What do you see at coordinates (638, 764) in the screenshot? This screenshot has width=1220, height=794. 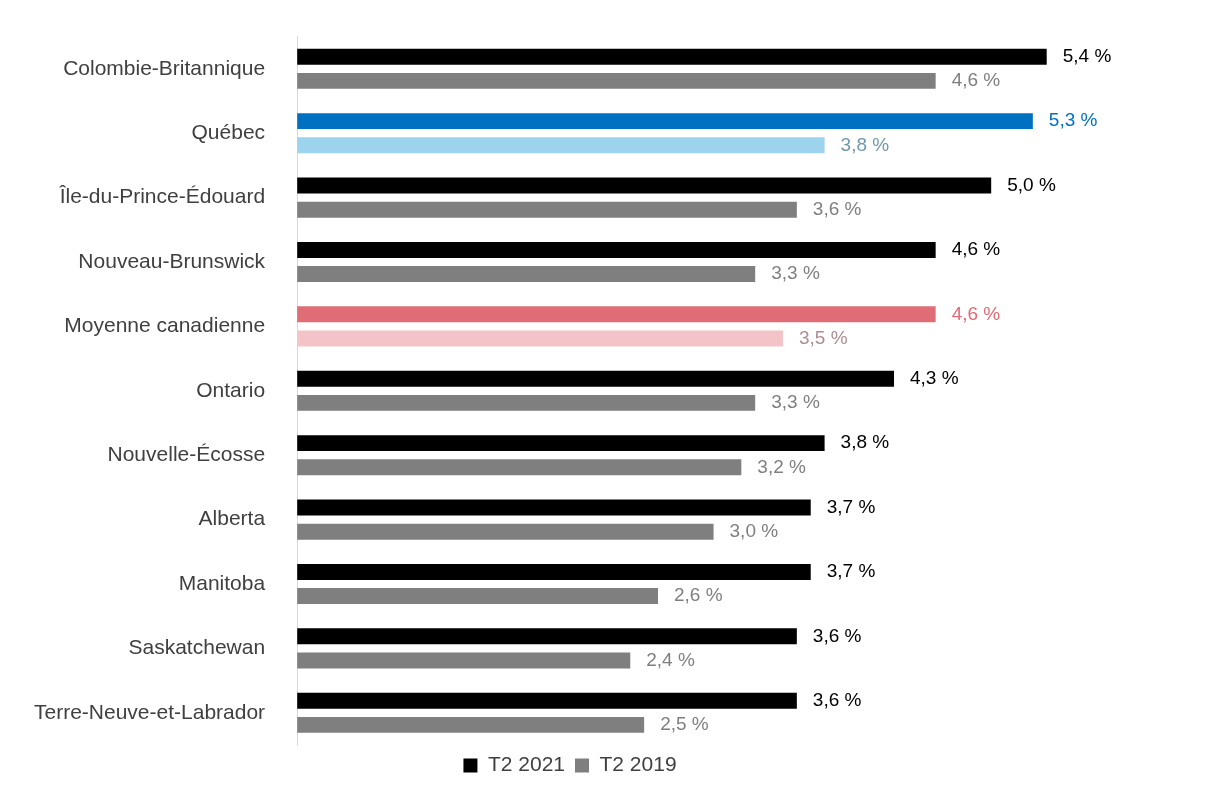 I see `legend-label: T2 2019` at bounding box center [638, 764].